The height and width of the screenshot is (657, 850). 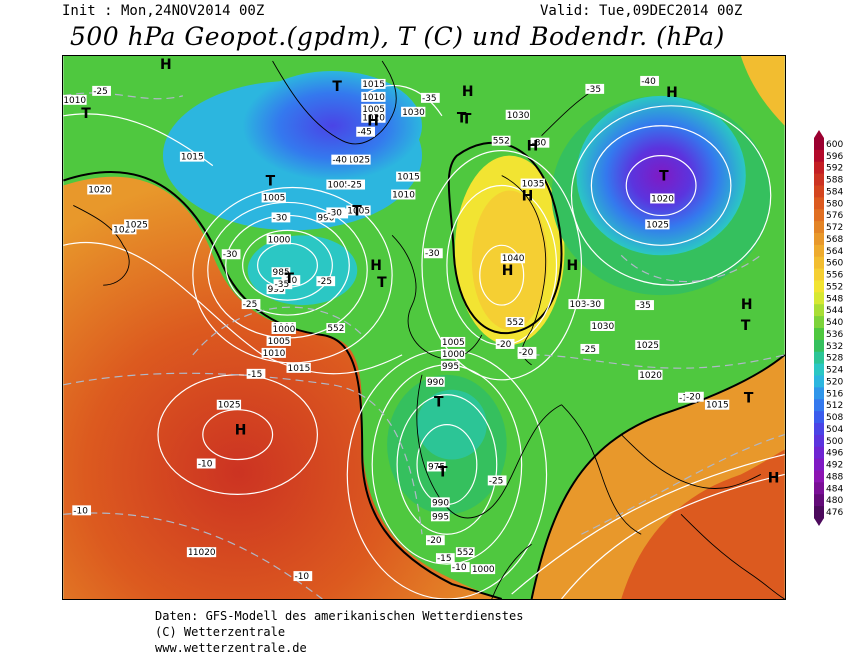 What do you see at coordinates (643, 306) in the screenshot?
I see `temperature-label: -35` at bounding box center [643, 306].